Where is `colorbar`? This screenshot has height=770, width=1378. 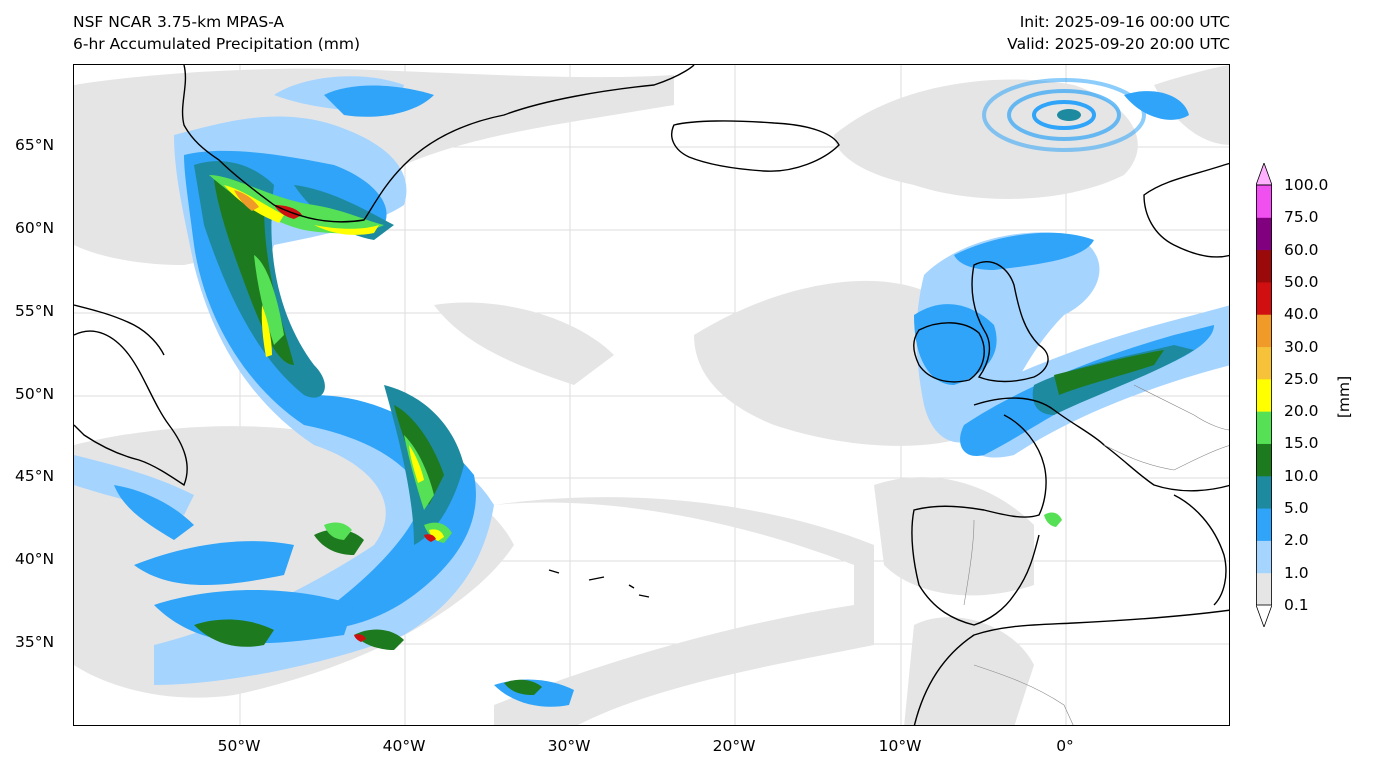 colorbar is located at coordinates (1264, 395).